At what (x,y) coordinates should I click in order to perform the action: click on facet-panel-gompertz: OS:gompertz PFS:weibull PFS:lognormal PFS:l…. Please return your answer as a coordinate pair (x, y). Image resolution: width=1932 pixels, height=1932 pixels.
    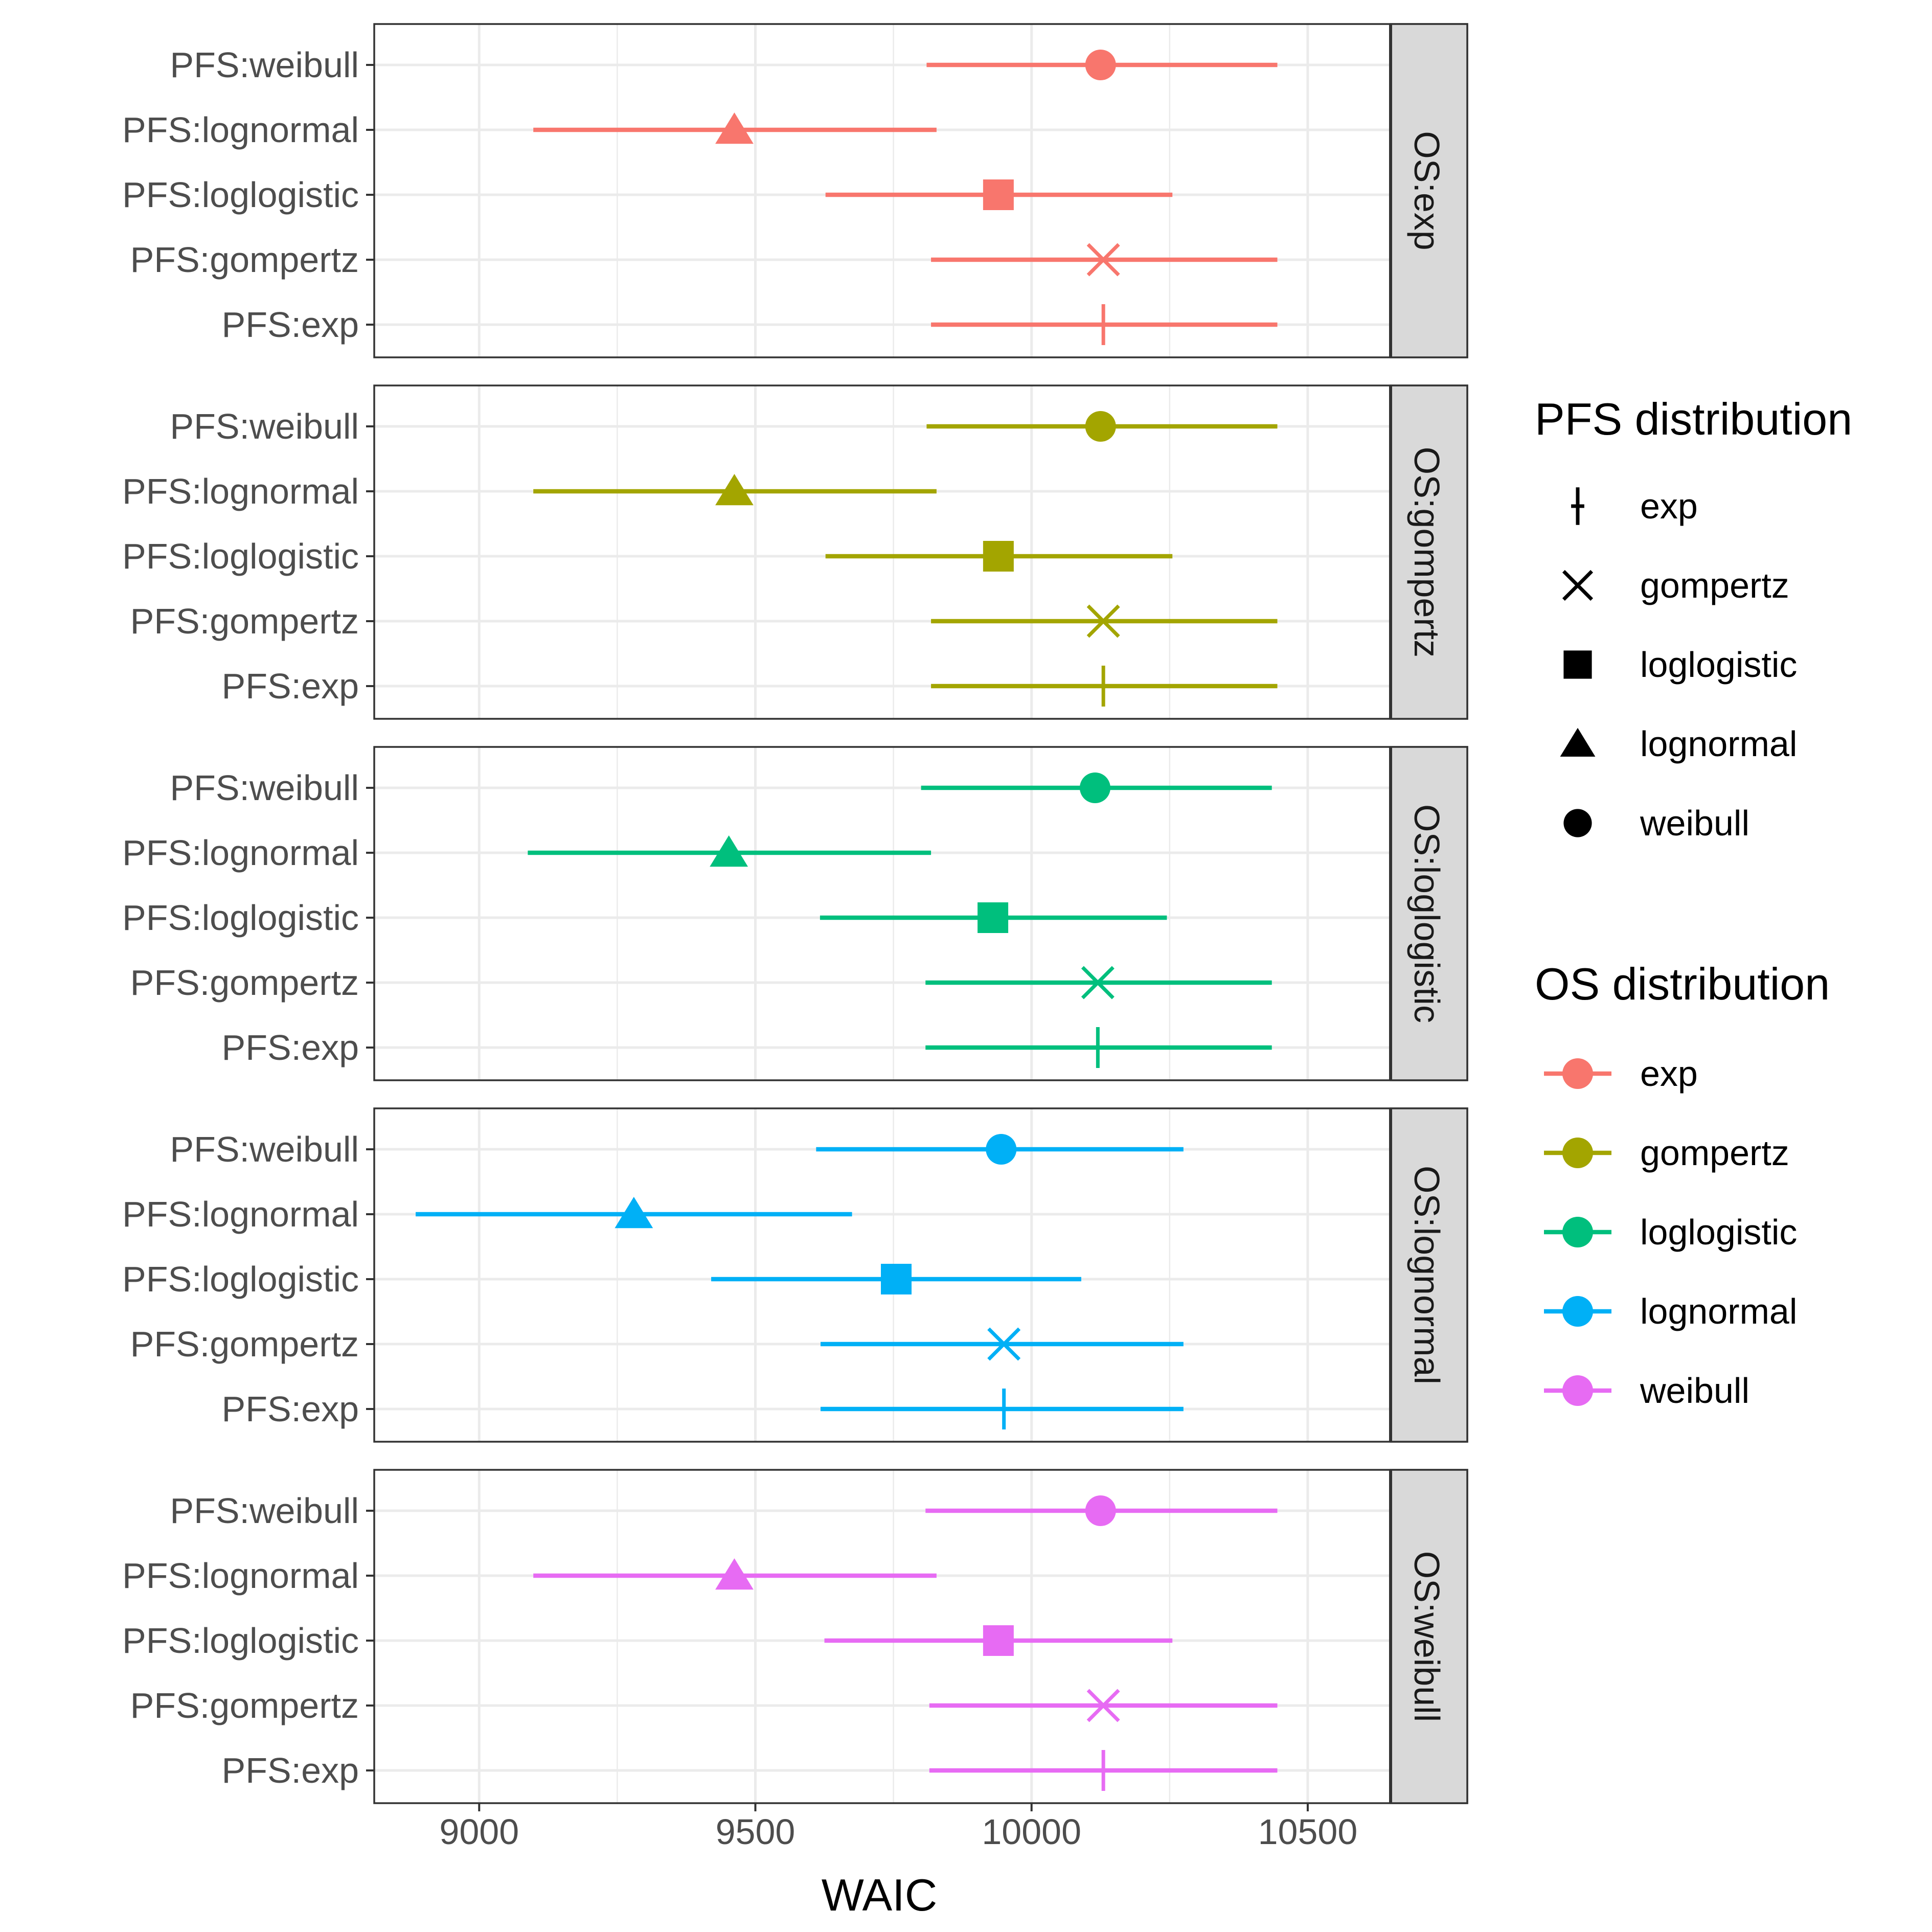
    Looking at the image, I should click on (795, 552).